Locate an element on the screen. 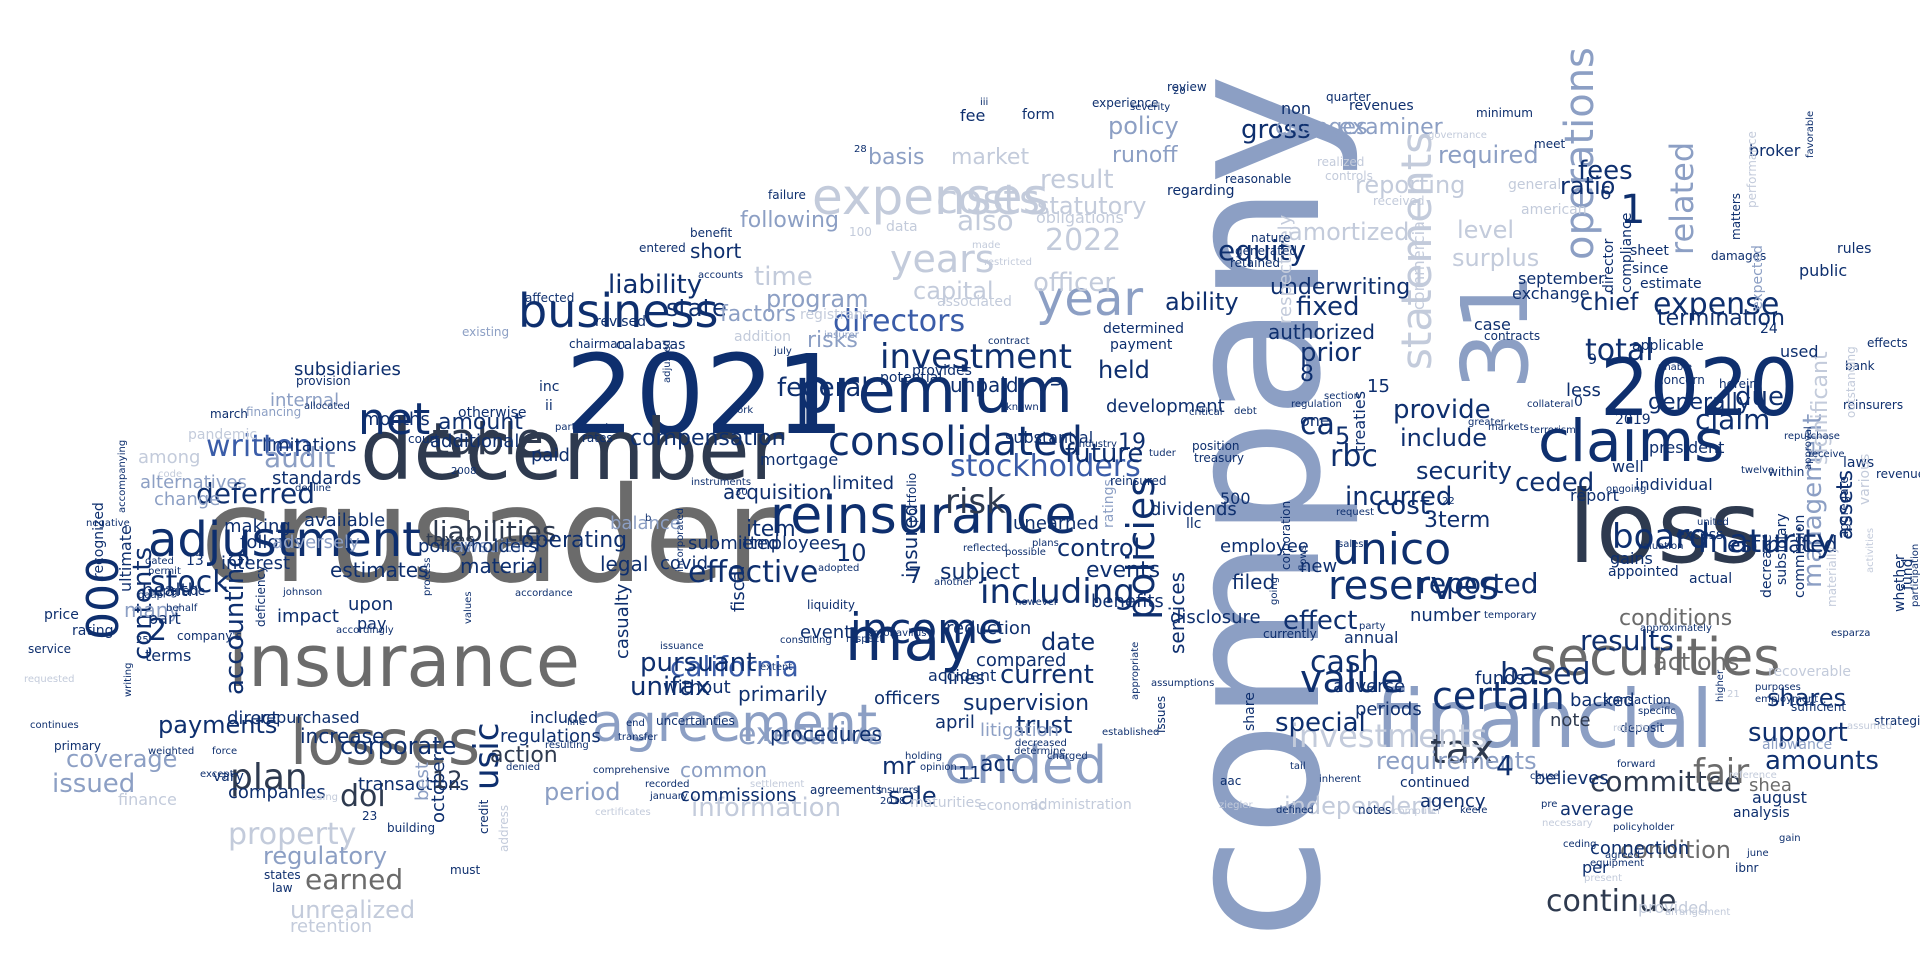 This screenshot has height=960, width=1920. word-incorporated: incorporated is located at coordinates (680, 540).